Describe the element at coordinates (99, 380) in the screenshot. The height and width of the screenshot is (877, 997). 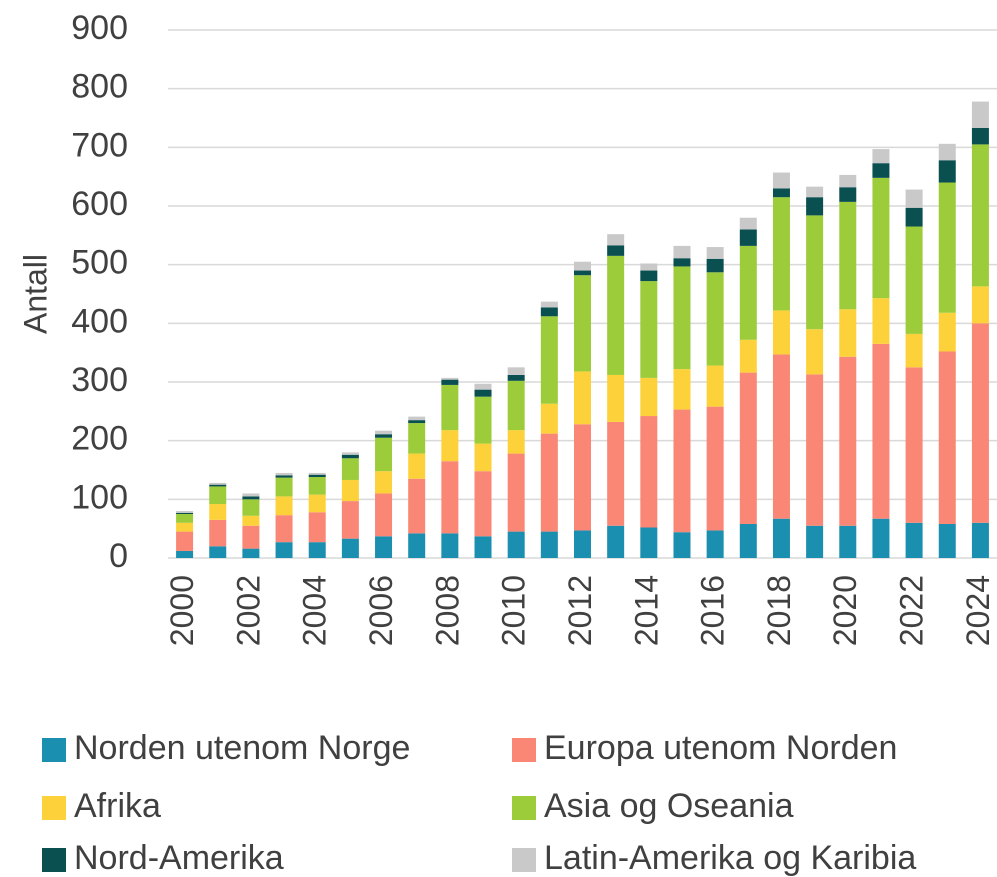
I see `y-tick-label: 300` at that location.